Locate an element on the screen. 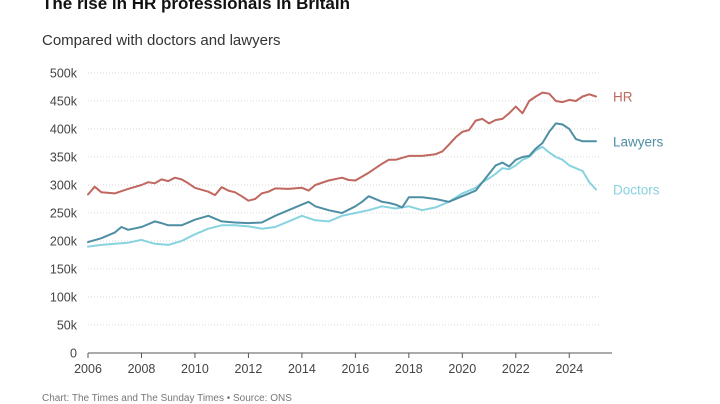  x-tick-label: 2006 is located at coordinates (88, 369).